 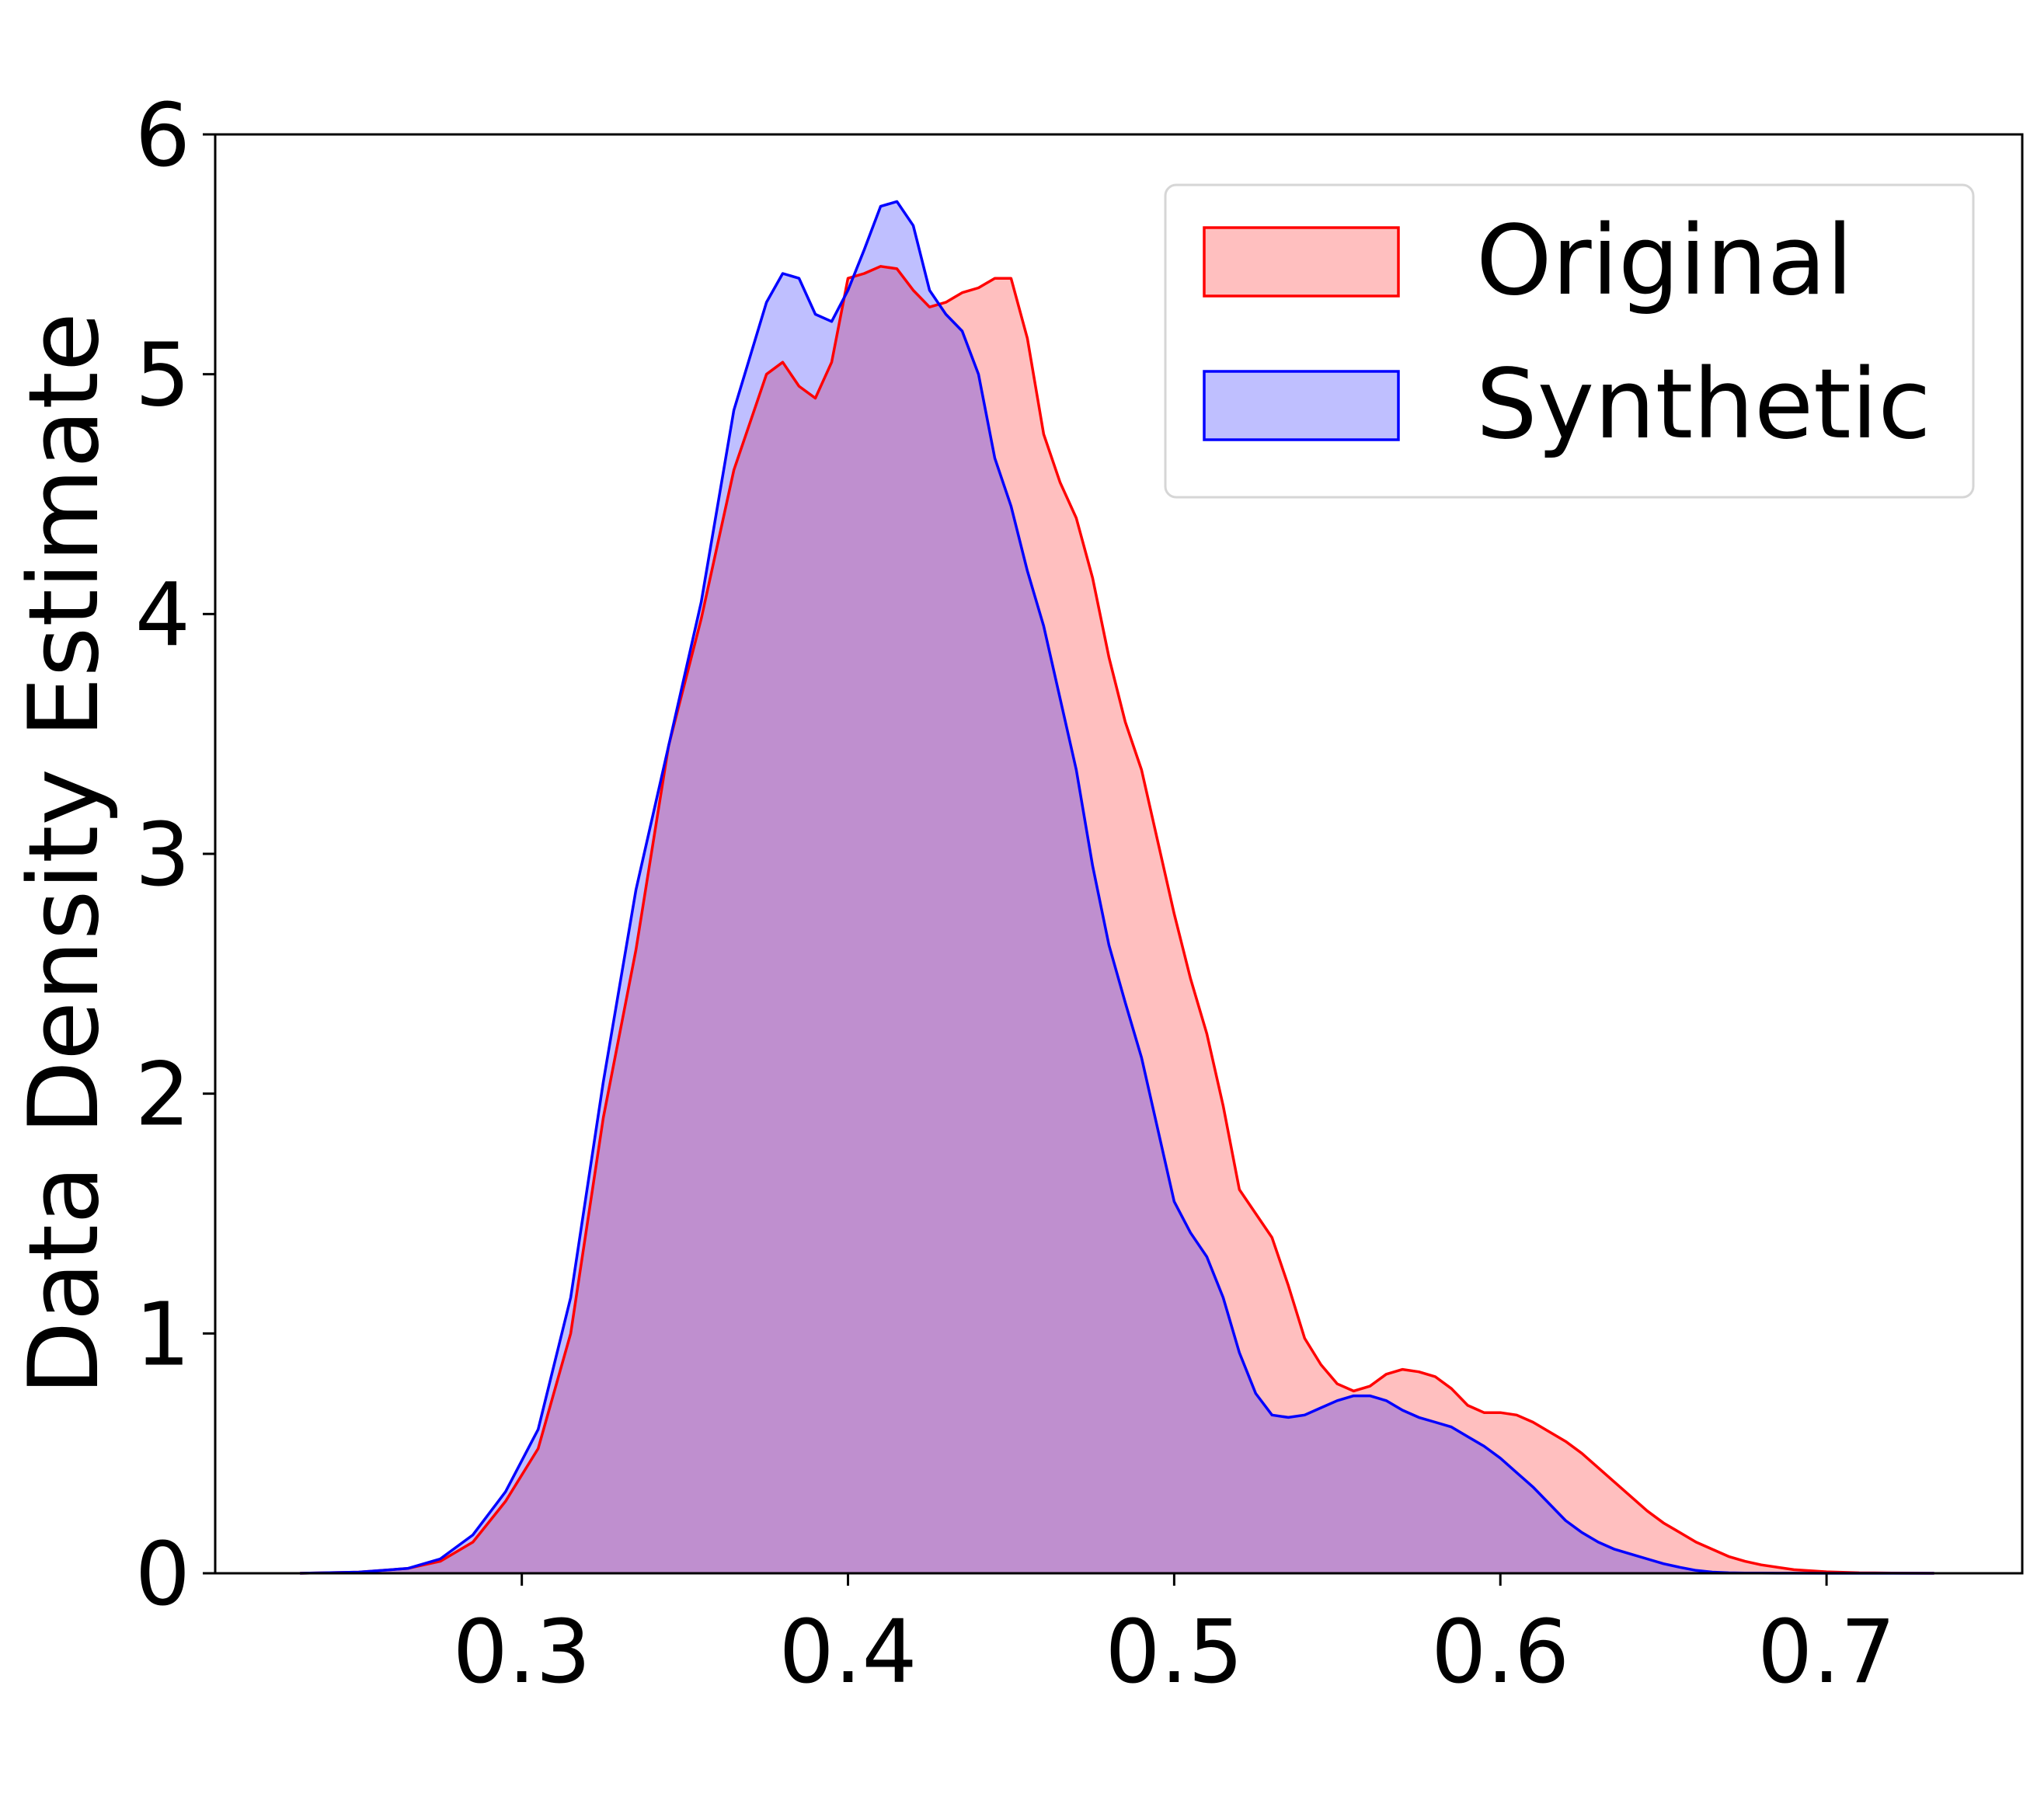 I want to click on x-tick-label: 0.7, so click(x=1826, y=1653).